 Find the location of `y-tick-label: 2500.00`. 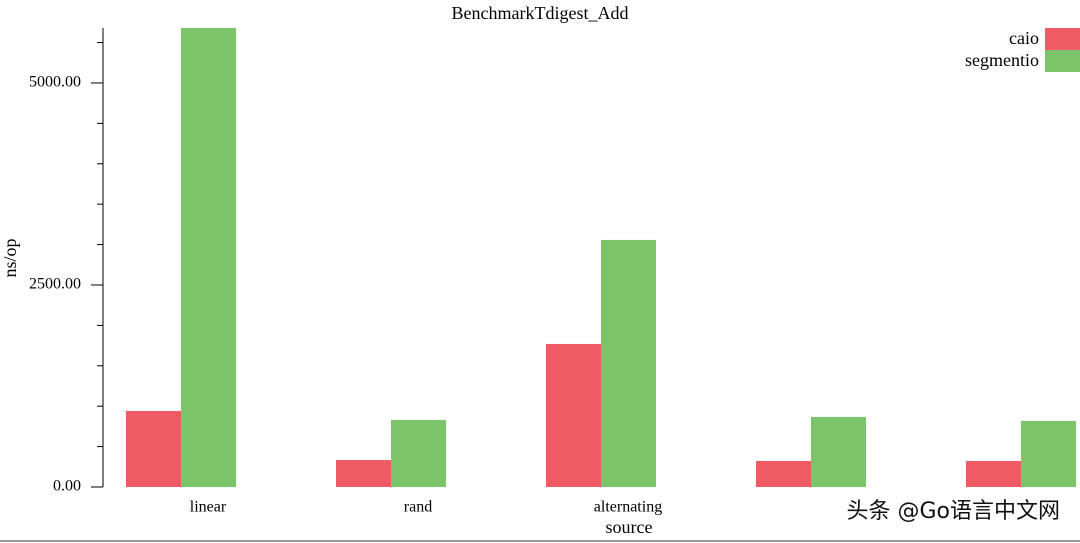

y-tick-label: 2500.00 is located at coordinates (55, 284).